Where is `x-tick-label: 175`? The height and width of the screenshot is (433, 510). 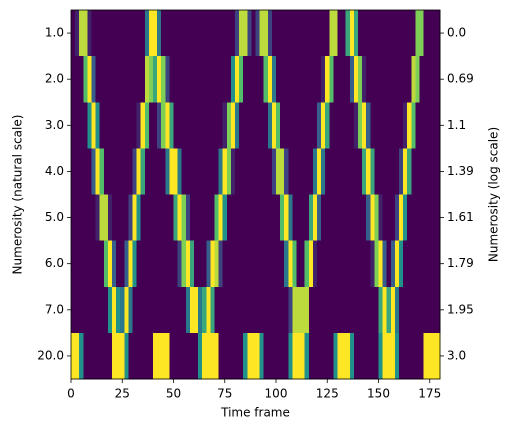
x-tick-label: 175 is located at coordinates (429, 394).